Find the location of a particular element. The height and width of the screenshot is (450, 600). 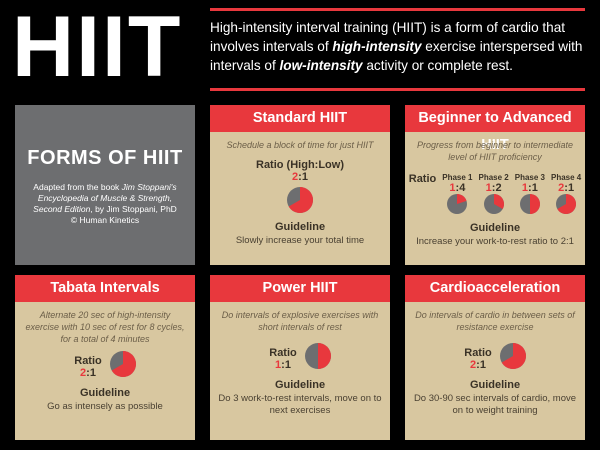

card-description: Schedule a block of time for just HIIT is located at coordinates (300, 145).